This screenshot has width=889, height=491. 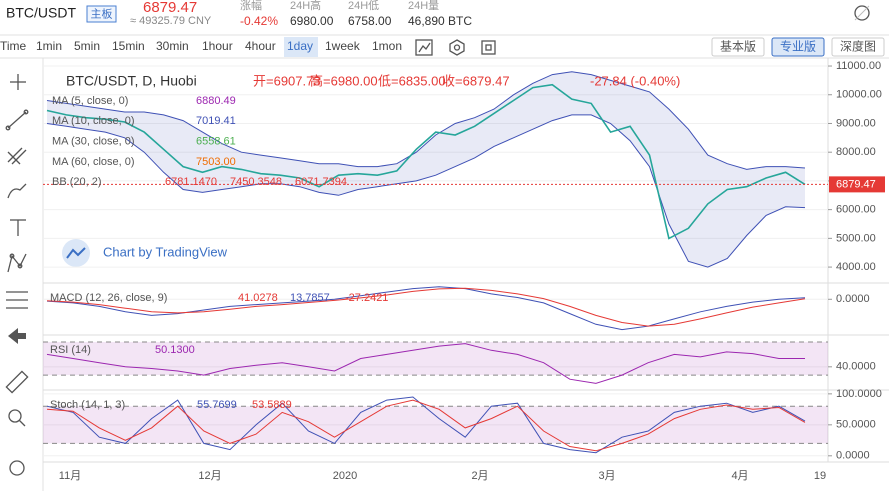 What do you see at coordinates (856, 367) in the screenshot?
I see `y-tick-label: 40.0000` at bounding box center [856, 367].